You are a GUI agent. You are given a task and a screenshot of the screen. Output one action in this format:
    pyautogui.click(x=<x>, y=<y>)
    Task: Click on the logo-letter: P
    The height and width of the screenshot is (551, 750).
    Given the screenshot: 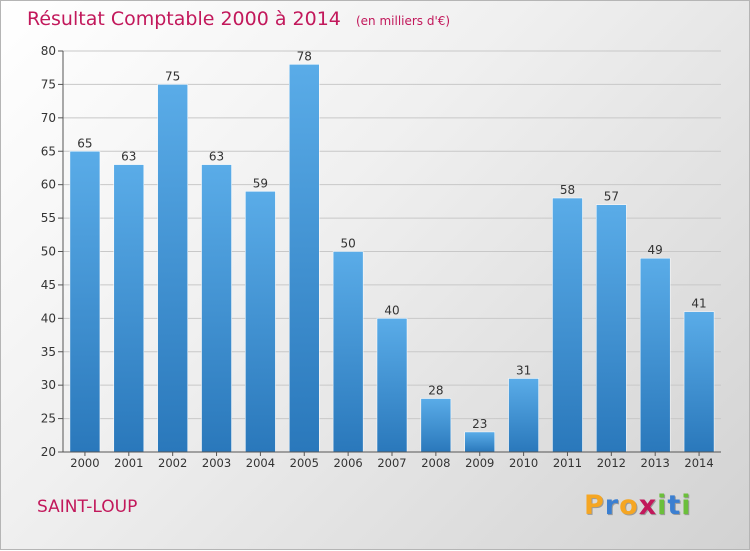 What is the action you would take?
    pyautogui.click(x=594, y=505)
    